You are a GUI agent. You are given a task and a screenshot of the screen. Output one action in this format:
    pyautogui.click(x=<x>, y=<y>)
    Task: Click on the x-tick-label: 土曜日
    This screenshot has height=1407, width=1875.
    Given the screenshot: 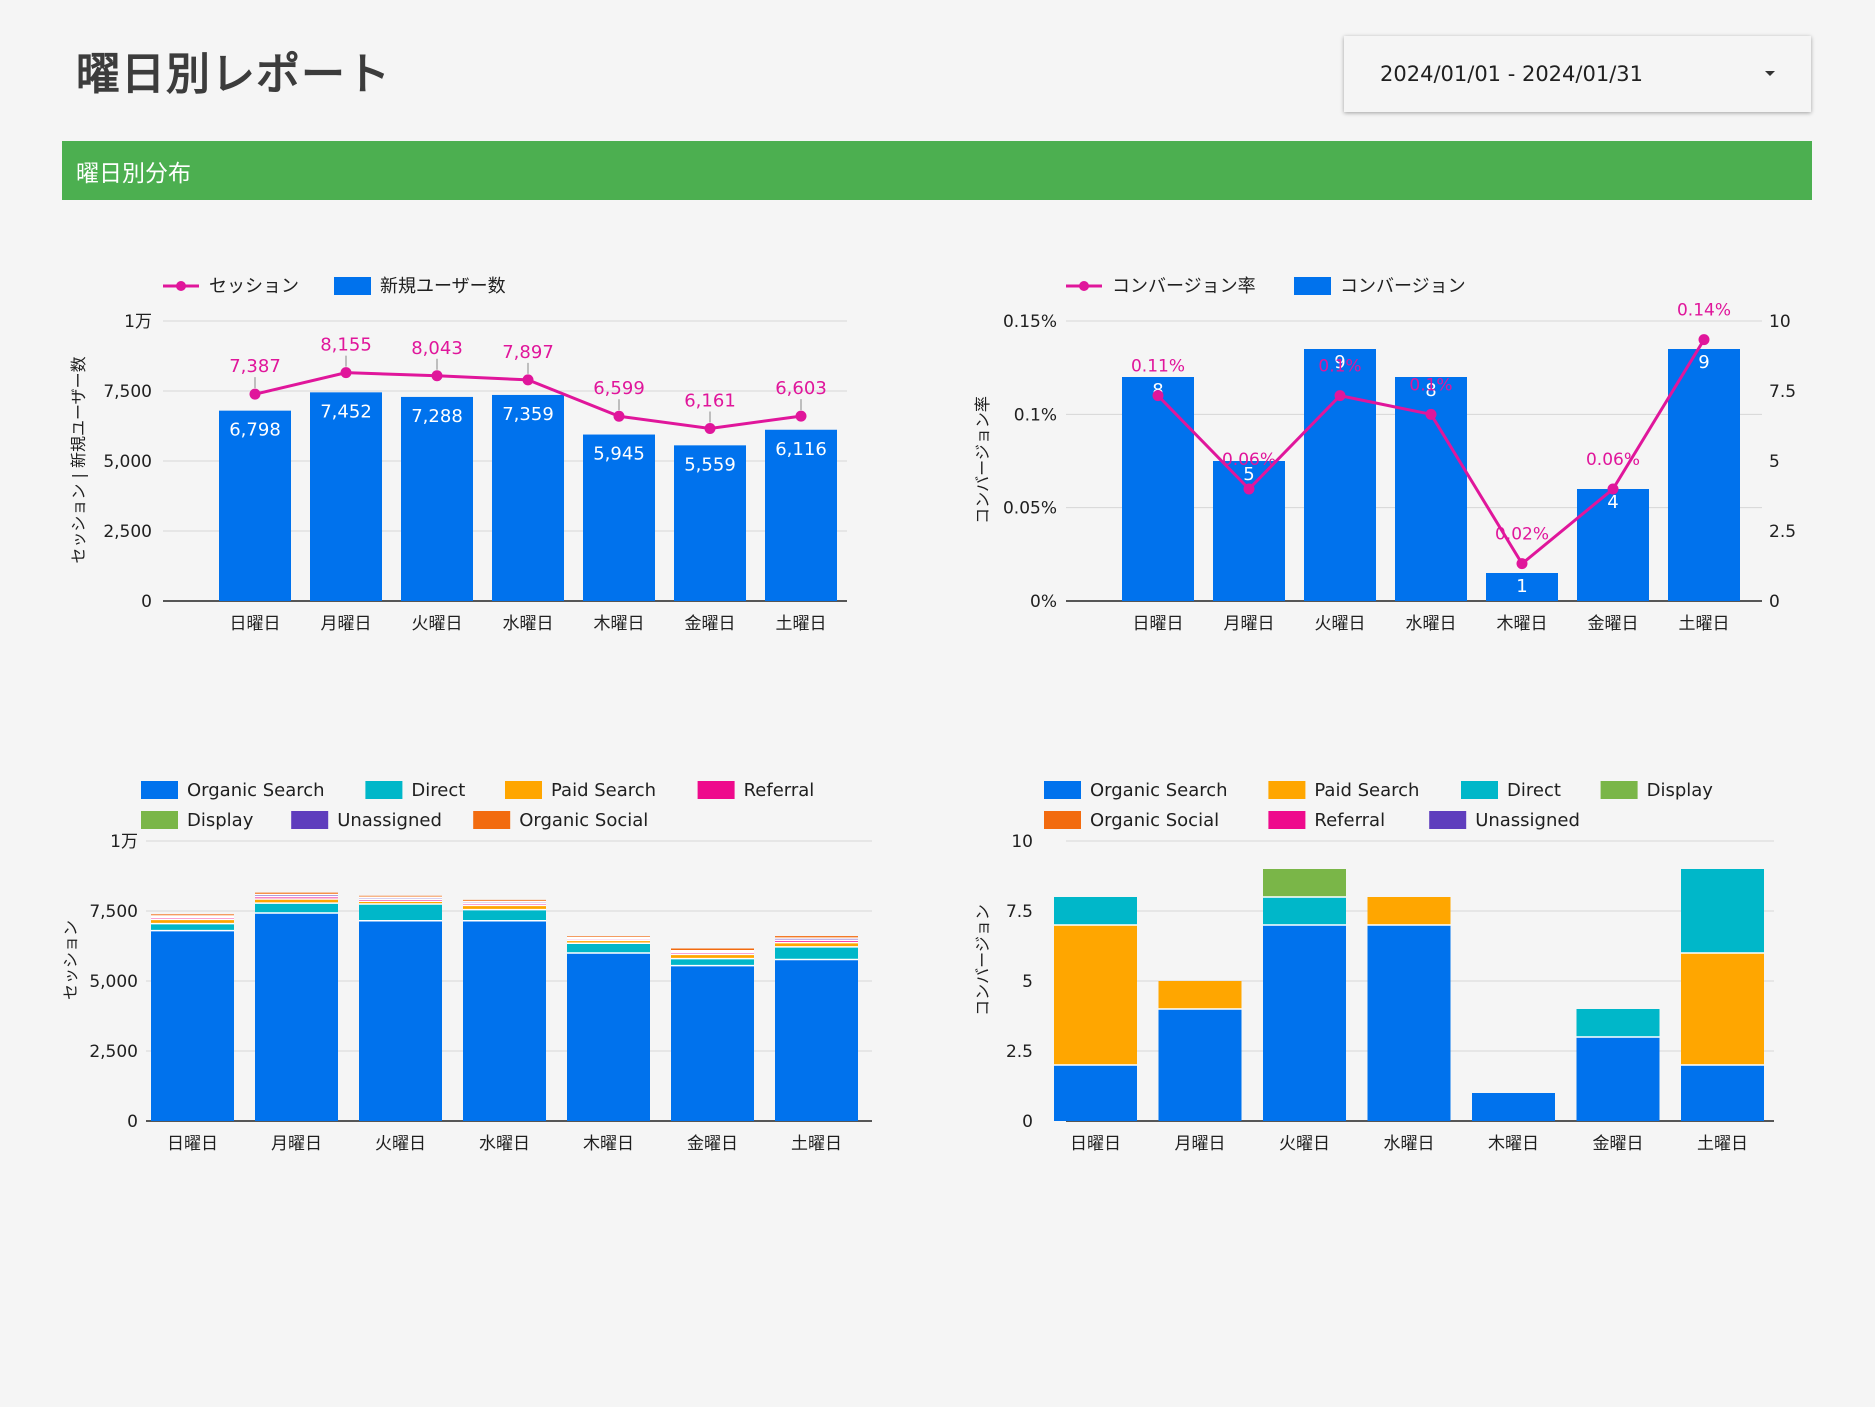 What is the action you would take?
    pyautogui.click(x=816, y=1144)
    